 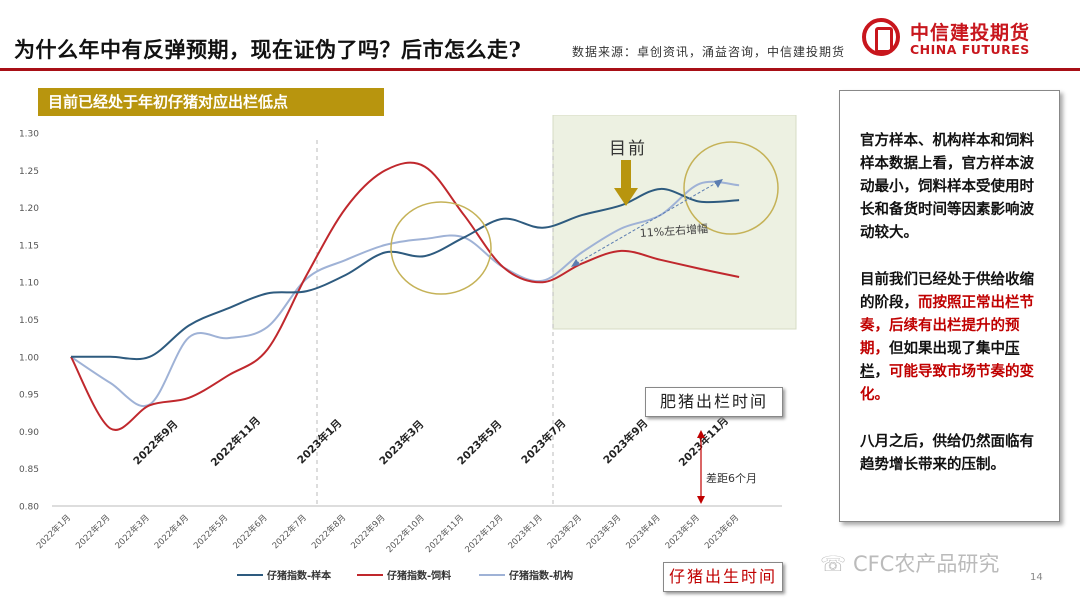 I want to click on growth-arrow-icon, so click(x=647, y=222).